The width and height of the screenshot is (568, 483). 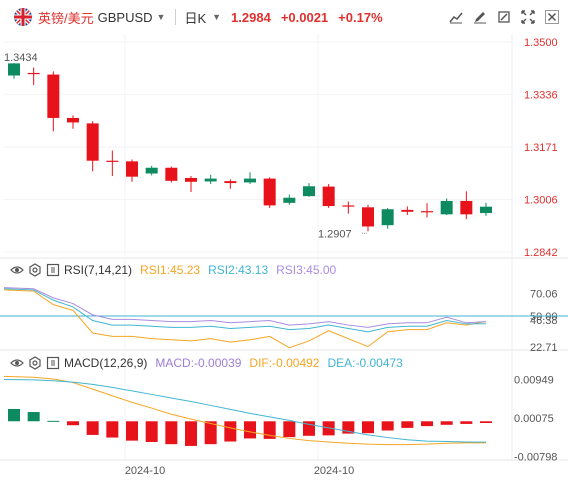 What do you see at coordinates (535, 457) in the screenshot?
I see `macd-axis-label: -0.00798` at bounding box center [535, 457].